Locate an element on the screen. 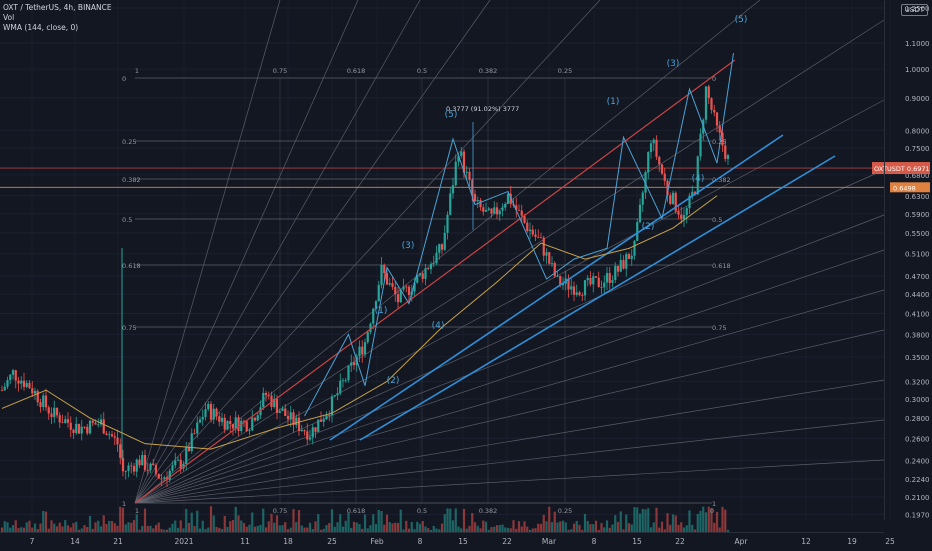  price-axis is located at coordinates (908, 260).